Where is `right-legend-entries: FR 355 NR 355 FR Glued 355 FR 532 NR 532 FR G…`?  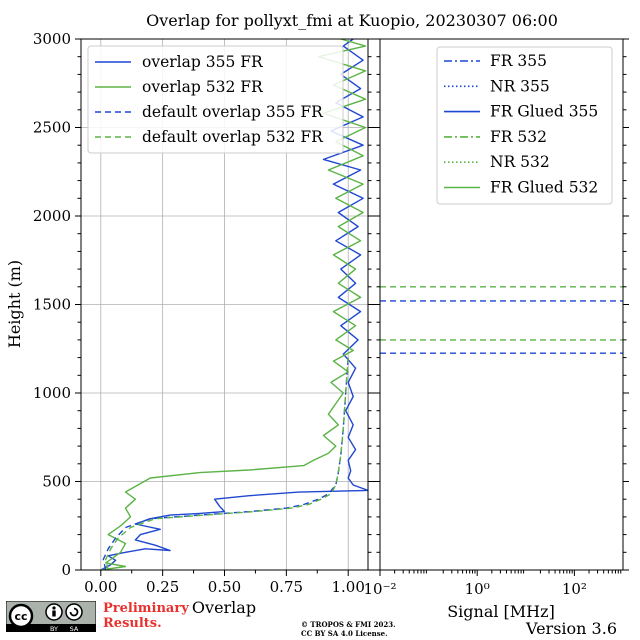
right-legend-entries: FR 355 NR 355 FR Glued 355 FR 532 NR 532 FR G… is located at coordinates (521, 124).